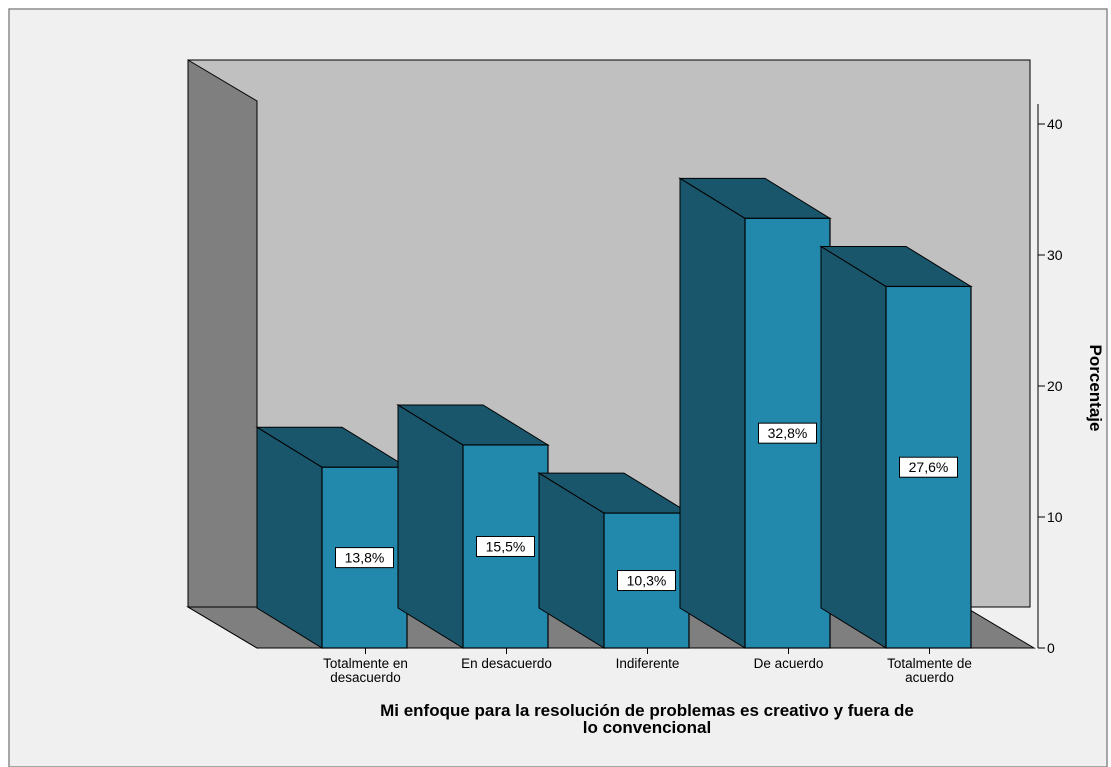  I want to click on bar-4: 32,8%, so click(755, 413).